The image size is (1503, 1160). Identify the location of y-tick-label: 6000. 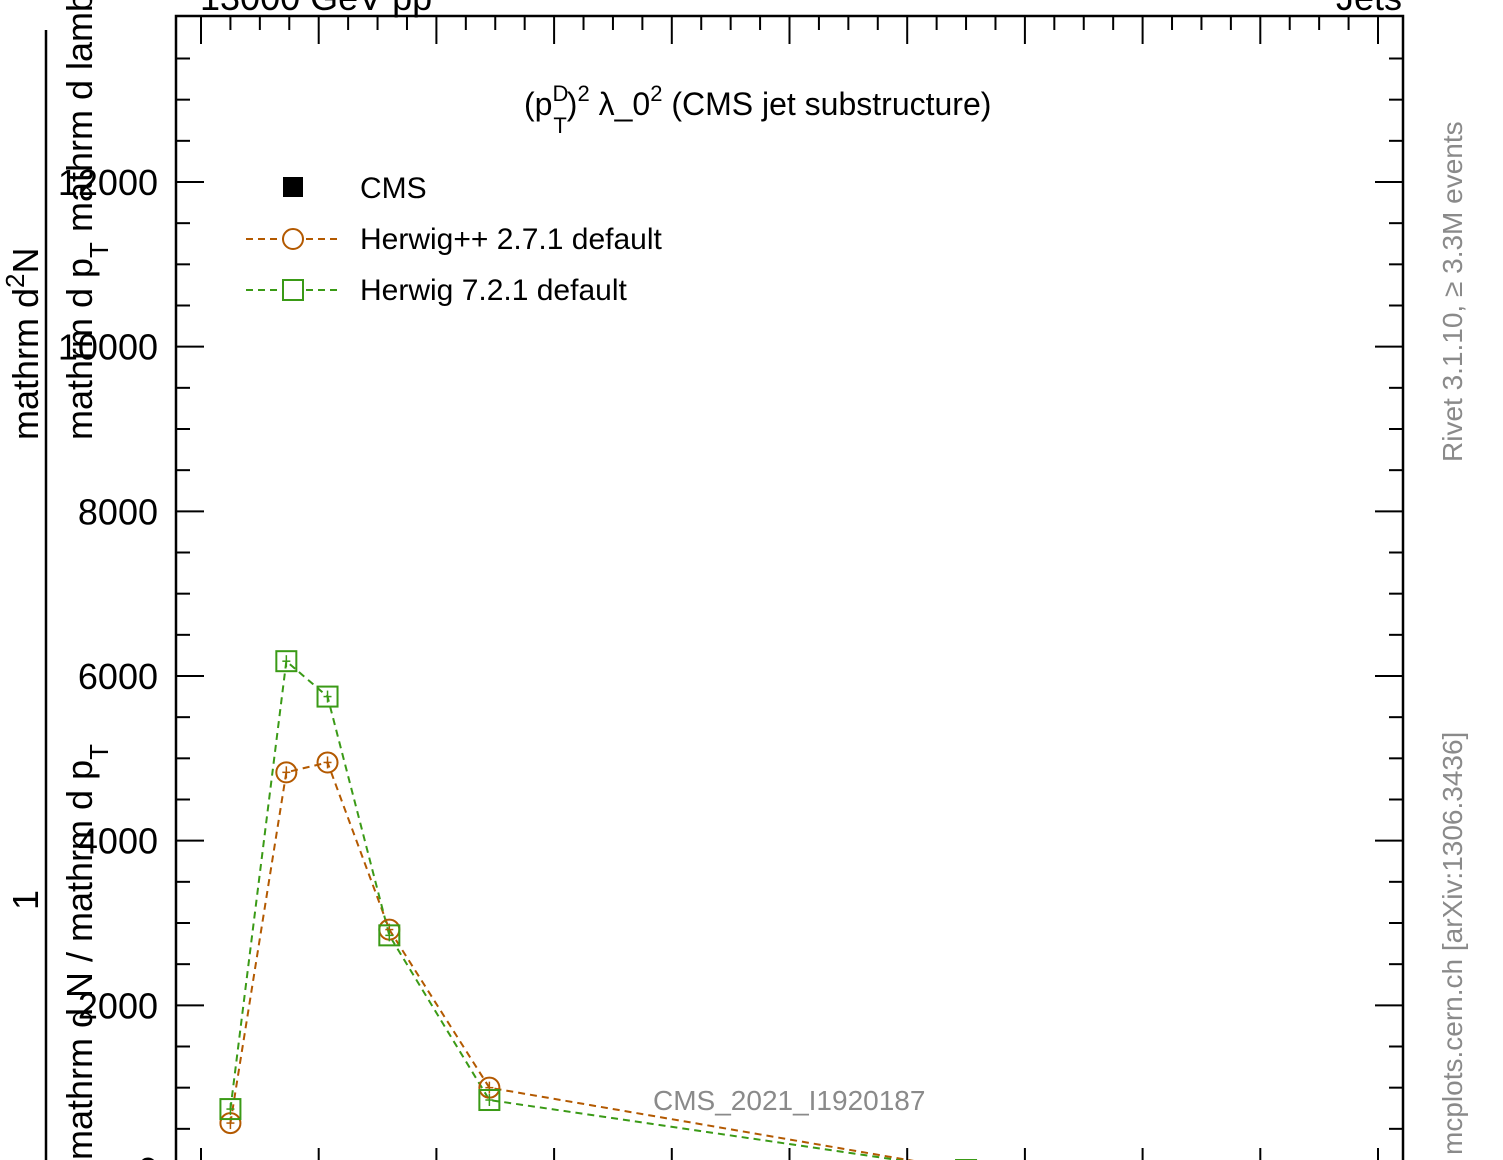
(118, 676).